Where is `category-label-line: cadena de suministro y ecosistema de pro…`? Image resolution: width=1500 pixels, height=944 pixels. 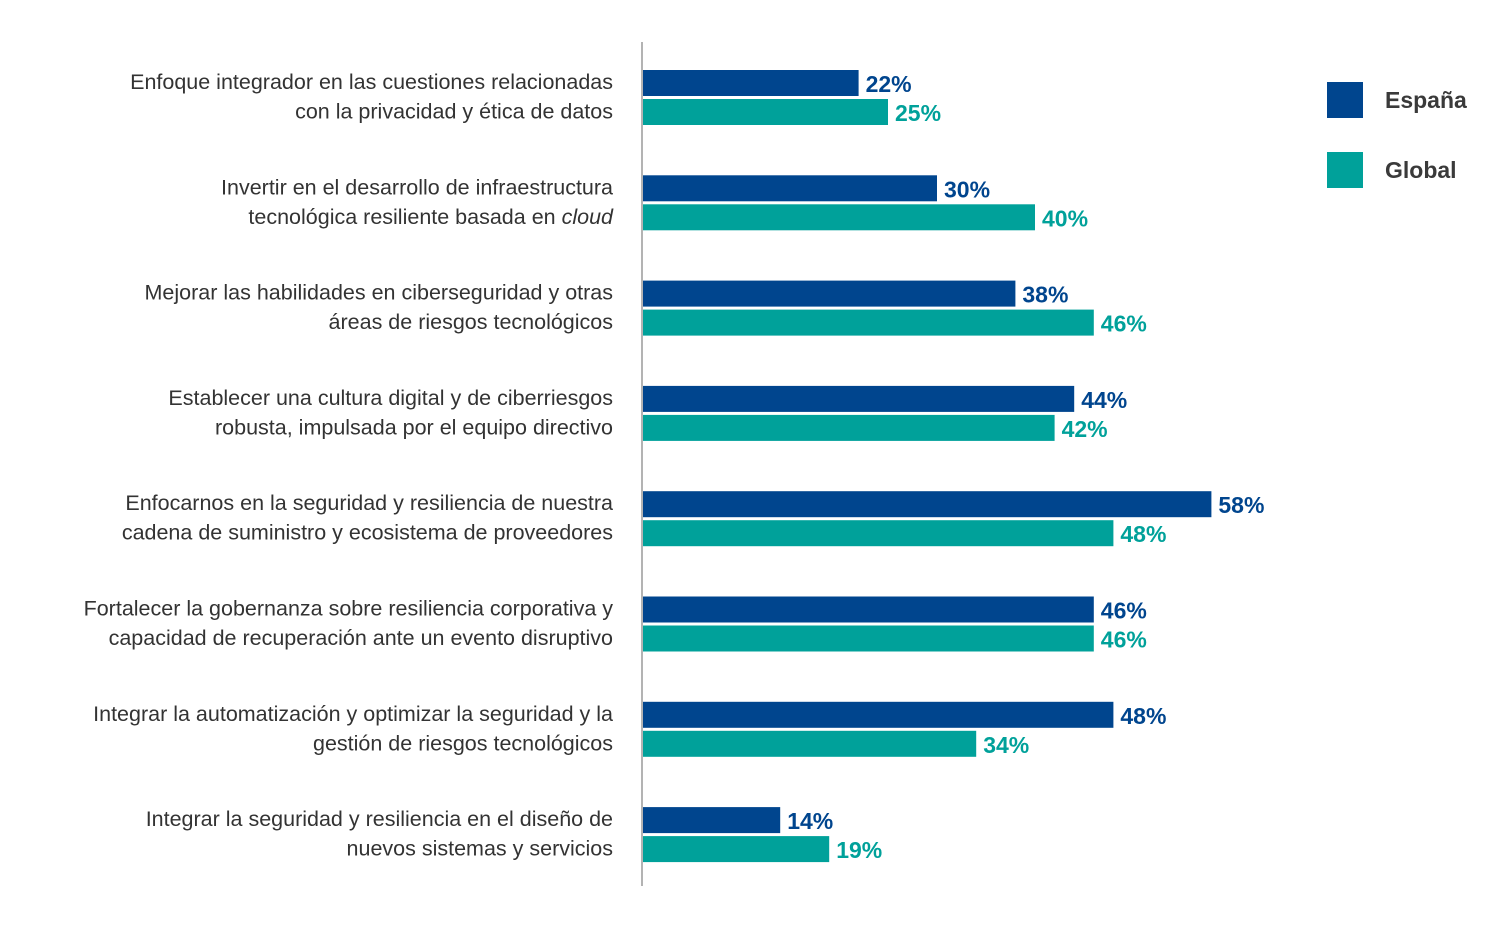 category-label-line: cadena de suministro y ecosistema de pro… is located at coordinates (367, 533).